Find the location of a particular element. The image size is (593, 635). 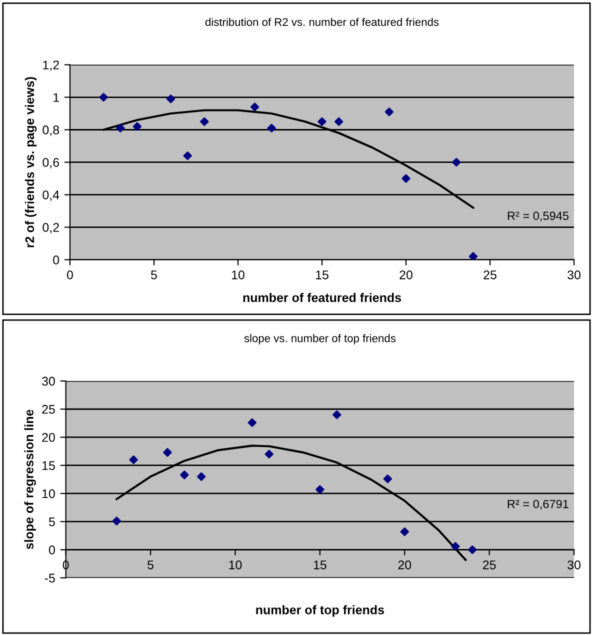

y-tick-label: 1 is located at coordinates (56, 97).